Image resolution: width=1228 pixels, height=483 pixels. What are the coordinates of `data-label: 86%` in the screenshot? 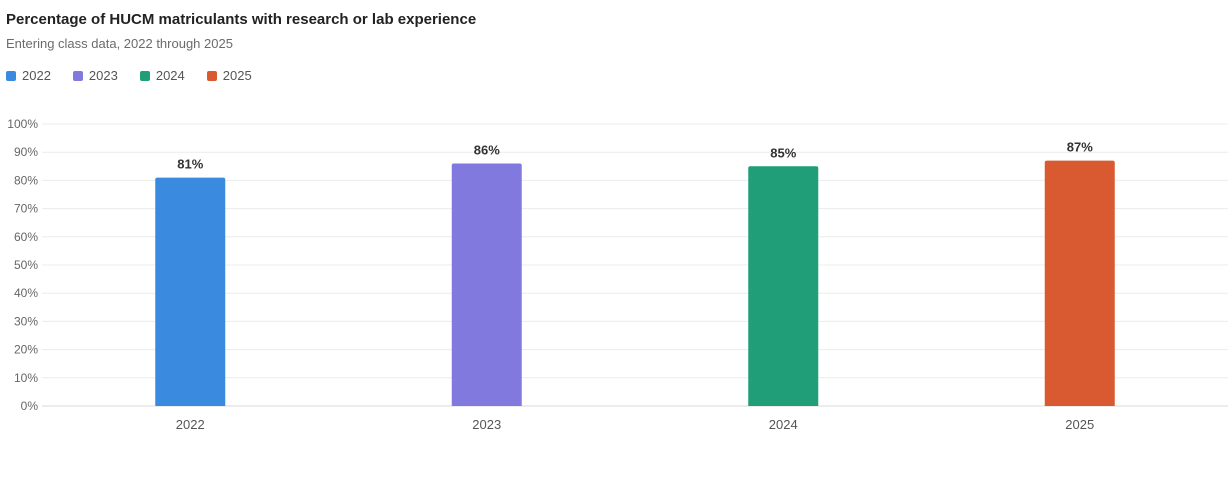 It's located at (487, 149).